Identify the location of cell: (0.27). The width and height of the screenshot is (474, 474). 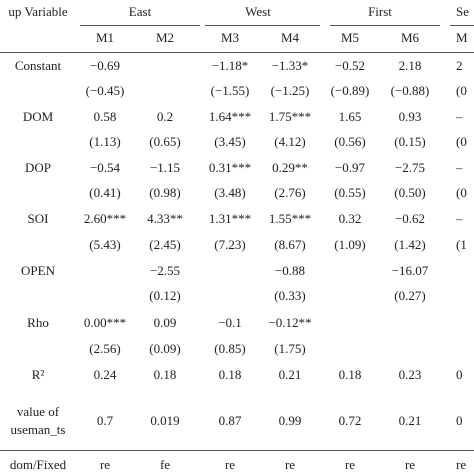
(410, 295).